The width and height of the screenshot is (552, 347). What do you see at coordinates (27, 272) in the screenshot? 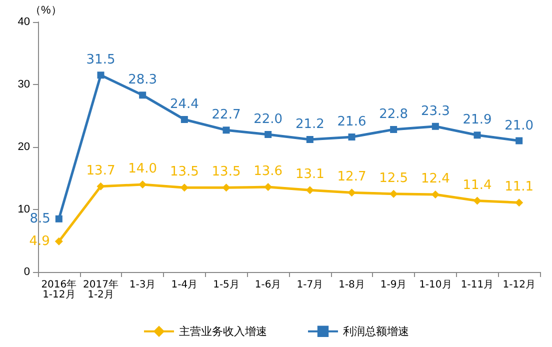
I see `y-tick-label: 0` at bounding box center [27, 272].